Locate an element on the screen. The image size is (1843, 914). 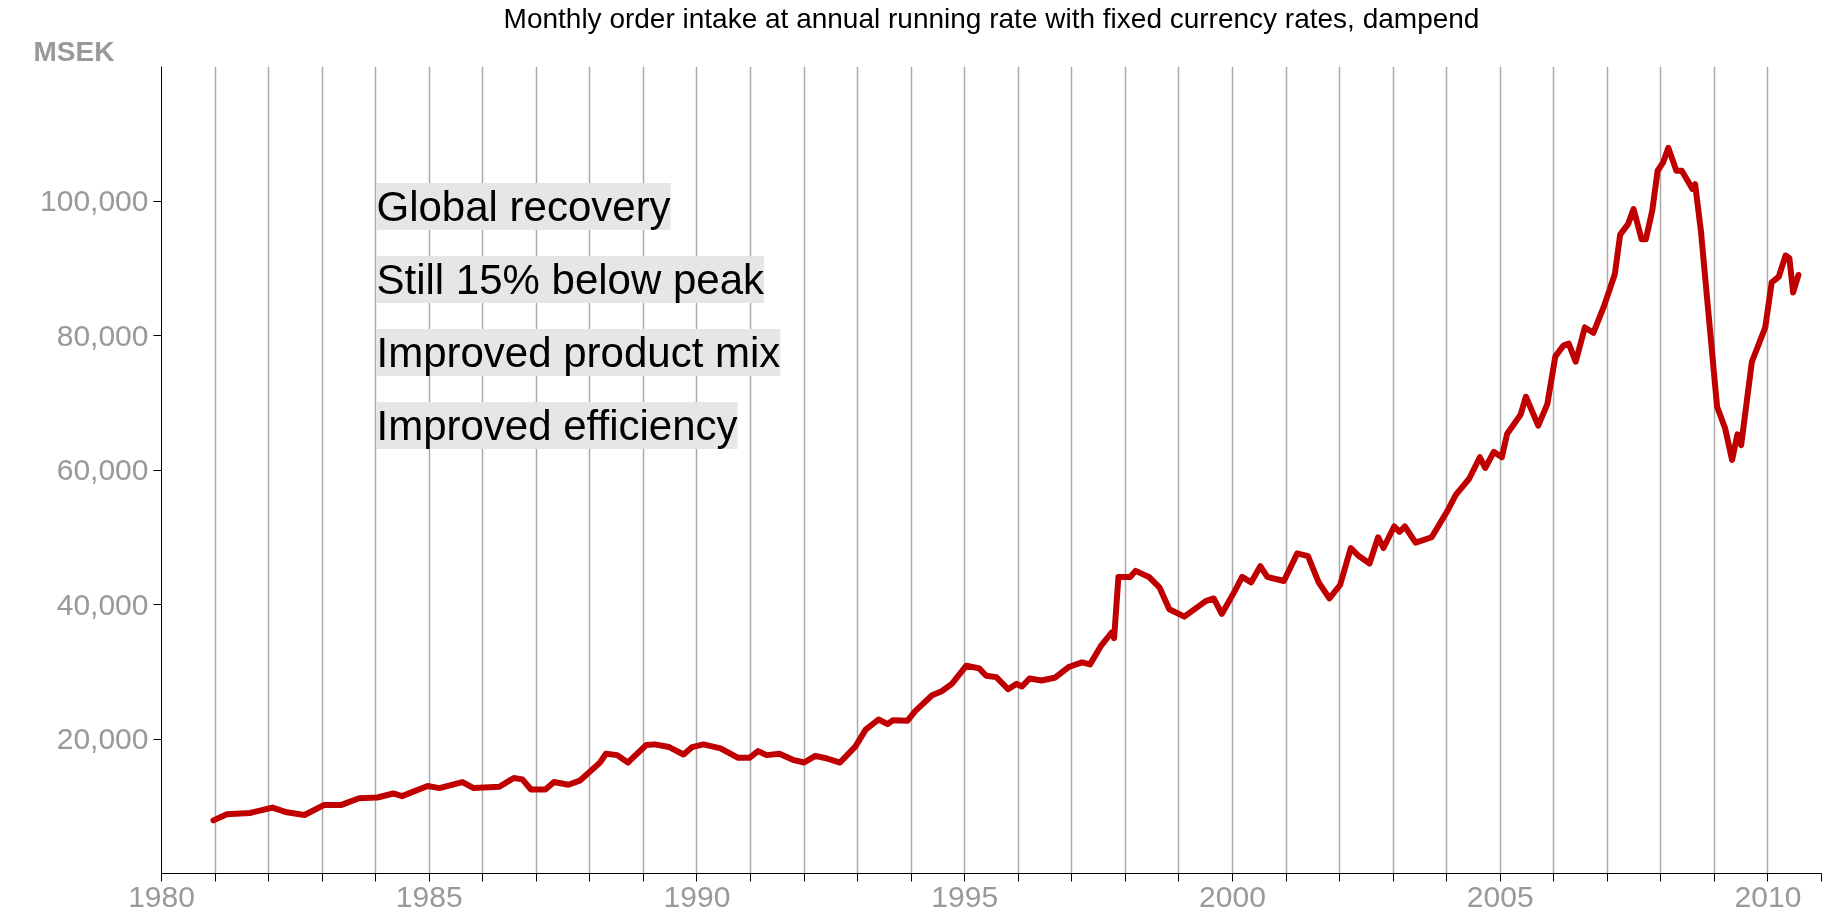
annotation: Improved efficiency is located at coordinates (557, 425).